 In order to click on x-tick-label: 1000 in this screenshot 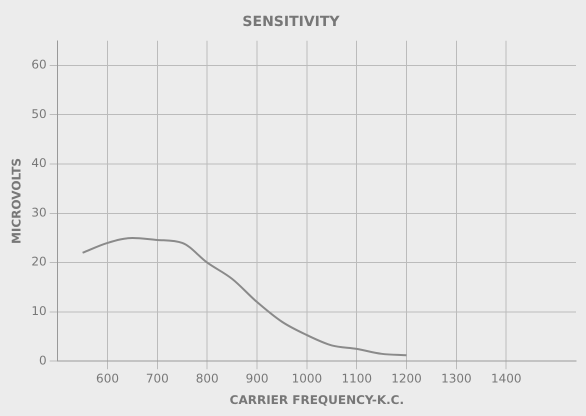, I will do `click(307, 379)`.